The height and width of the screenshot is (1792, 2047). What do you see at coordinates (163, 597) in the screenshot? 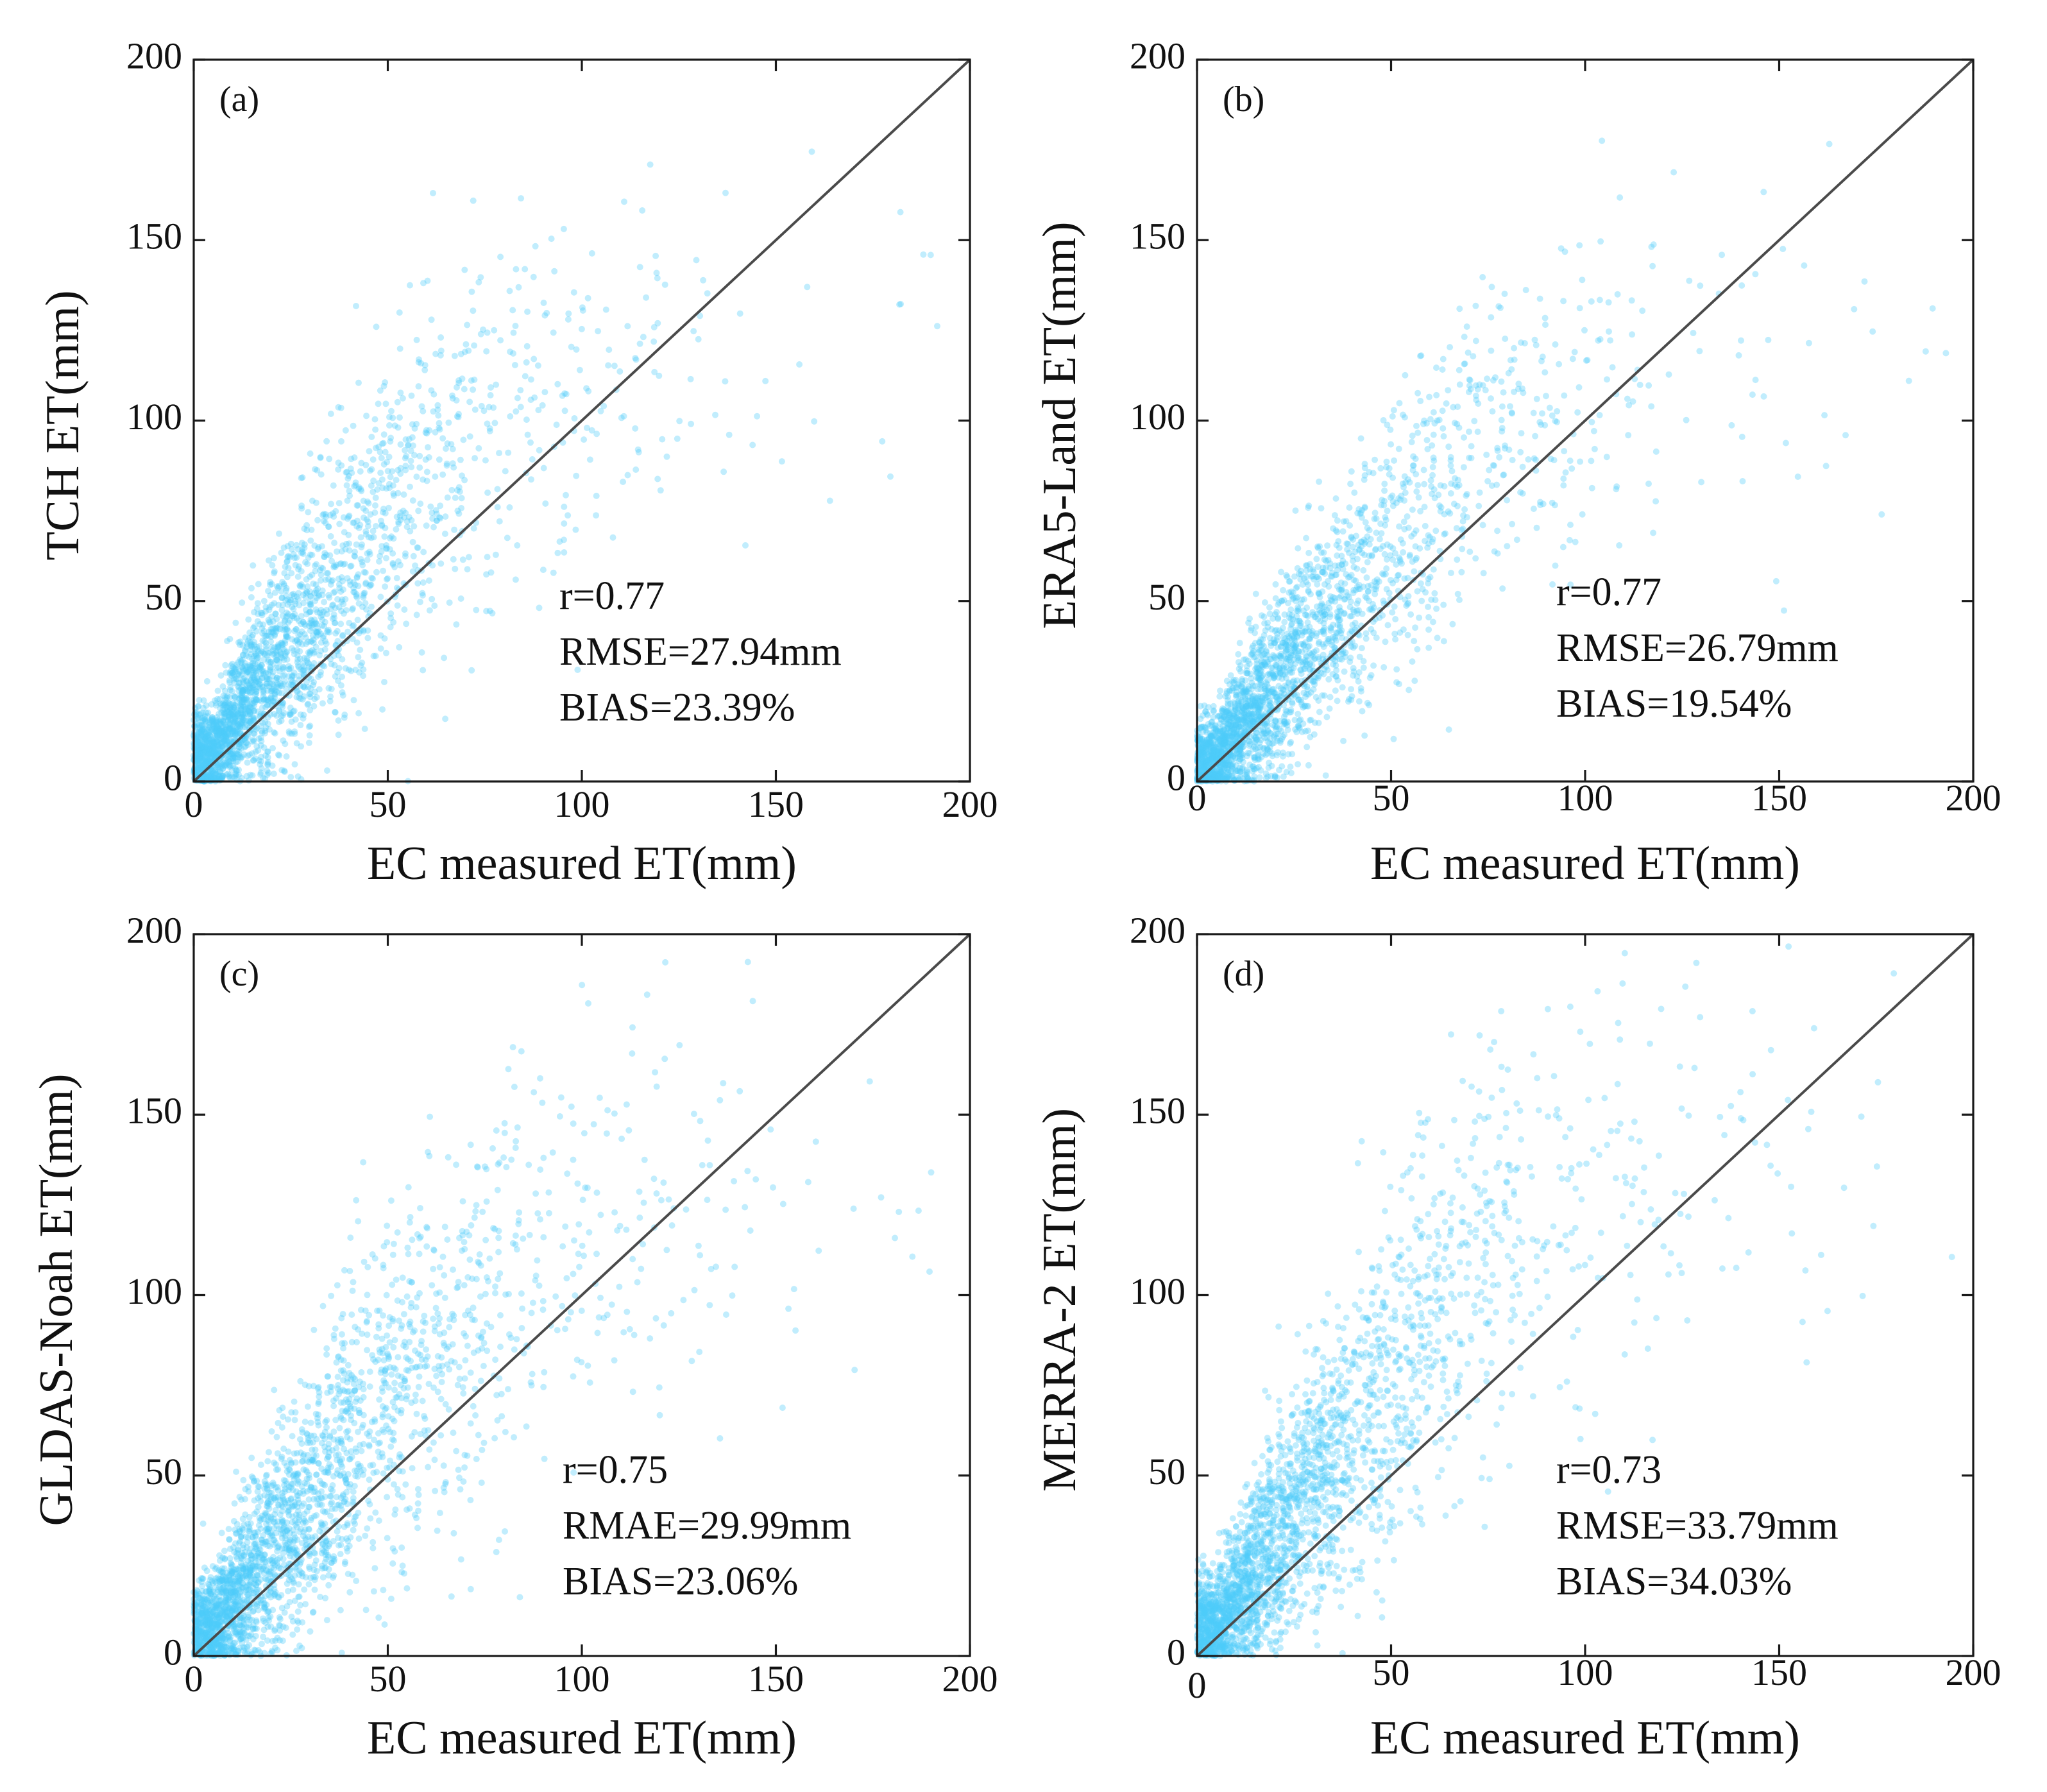
I see `y-tick-50: 50` at bounding box center [163, 597].